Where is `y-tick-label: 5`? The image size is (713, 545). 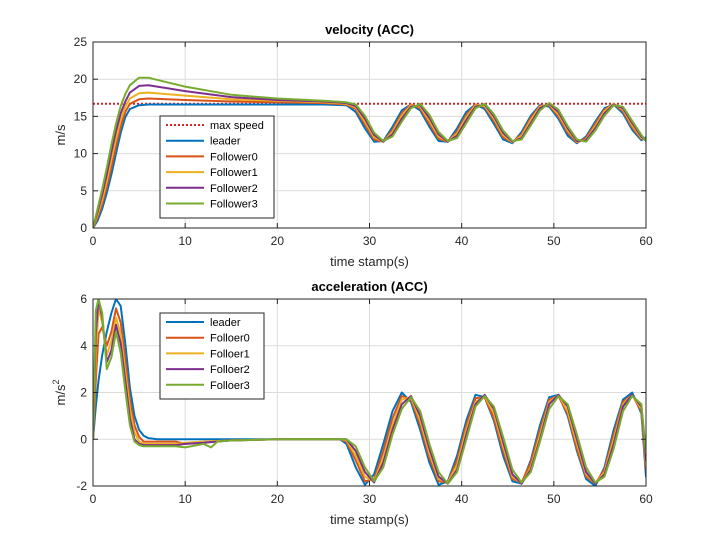 y-tick-label: 5 is located at coordinates (83, 191).